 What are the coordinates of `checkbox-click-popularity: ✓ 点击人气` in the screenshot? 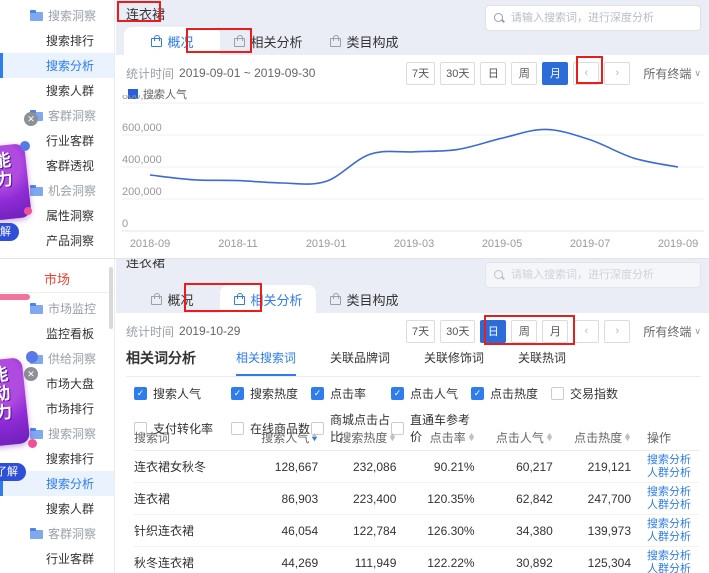 It's located at (431, 393).